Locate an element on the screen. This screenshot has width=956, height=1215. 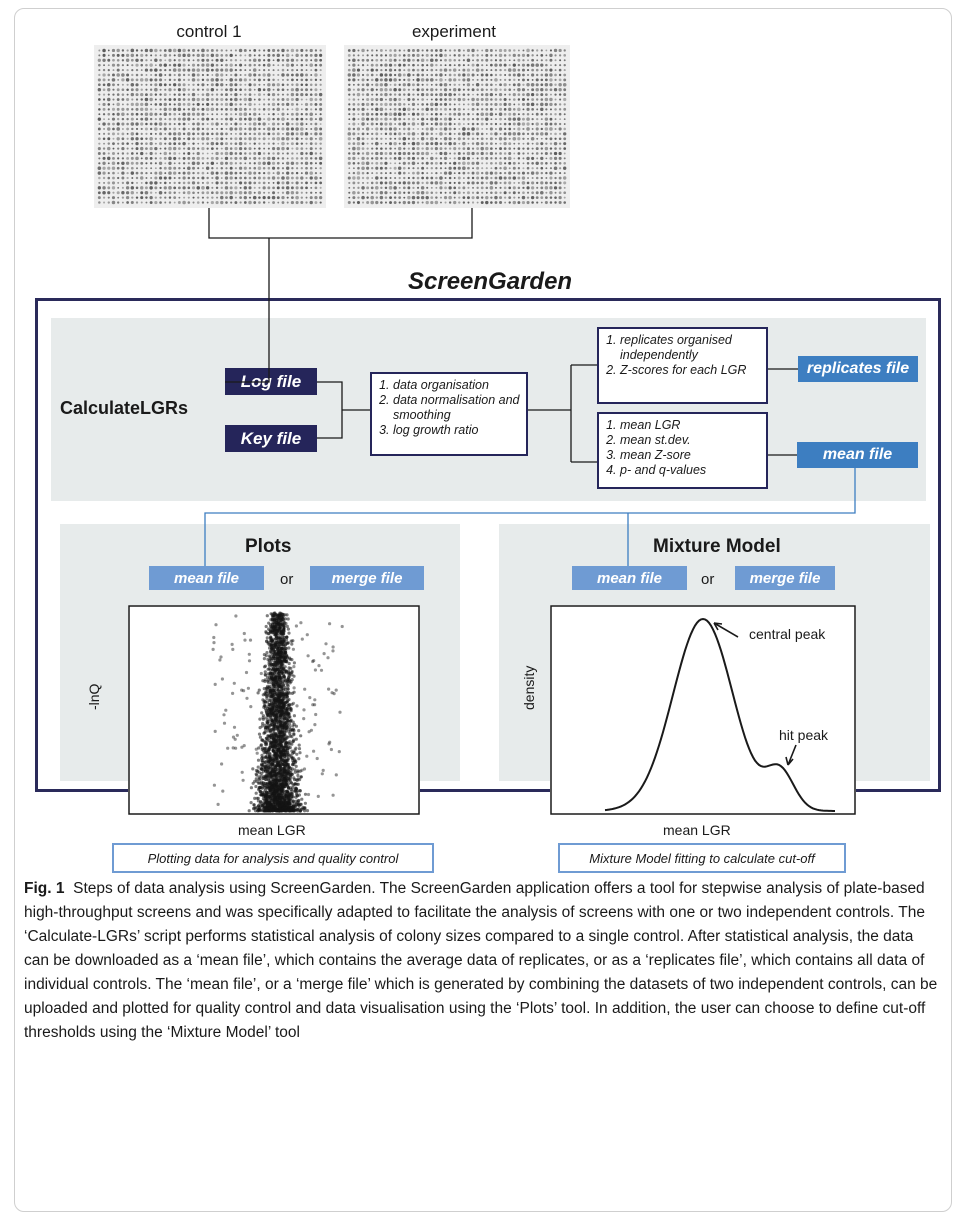
density-y-axis-label: density is located at coordinates (529, 687).